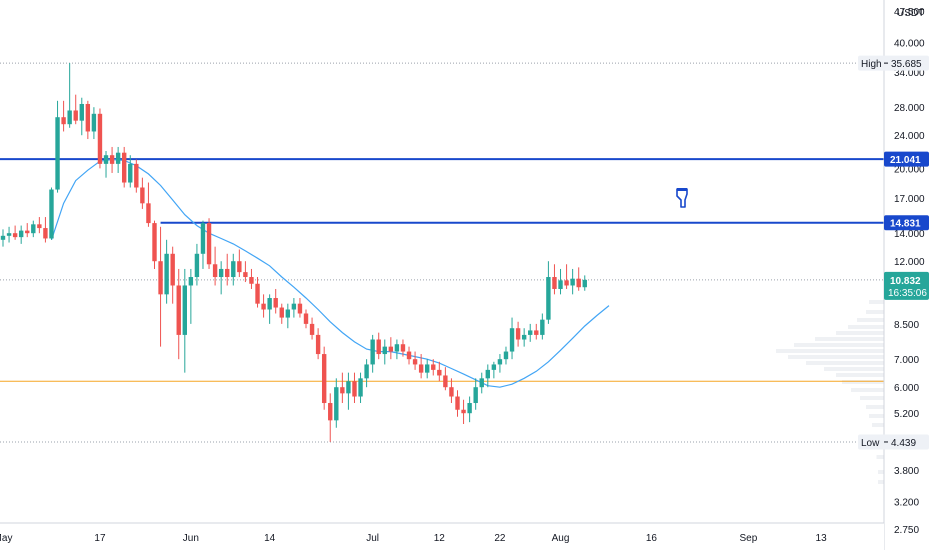  Describe the element at coordinates (906, 223) in the screenshot. I see `resistance-price-tag-14831: 14.831` at that location.